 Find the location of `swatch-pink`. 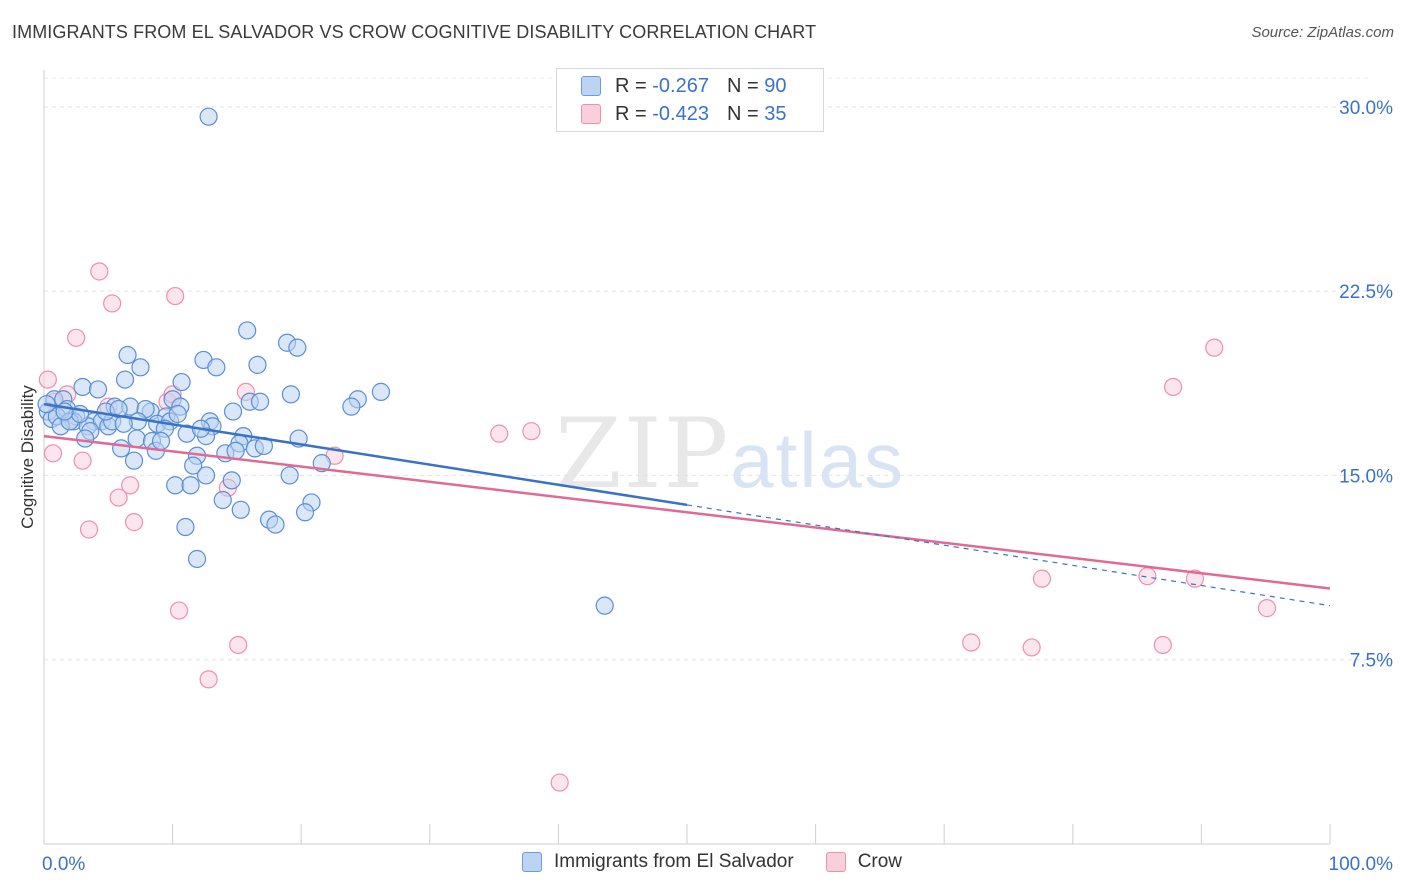

swatch-pink is located at coordinates (591, 114).